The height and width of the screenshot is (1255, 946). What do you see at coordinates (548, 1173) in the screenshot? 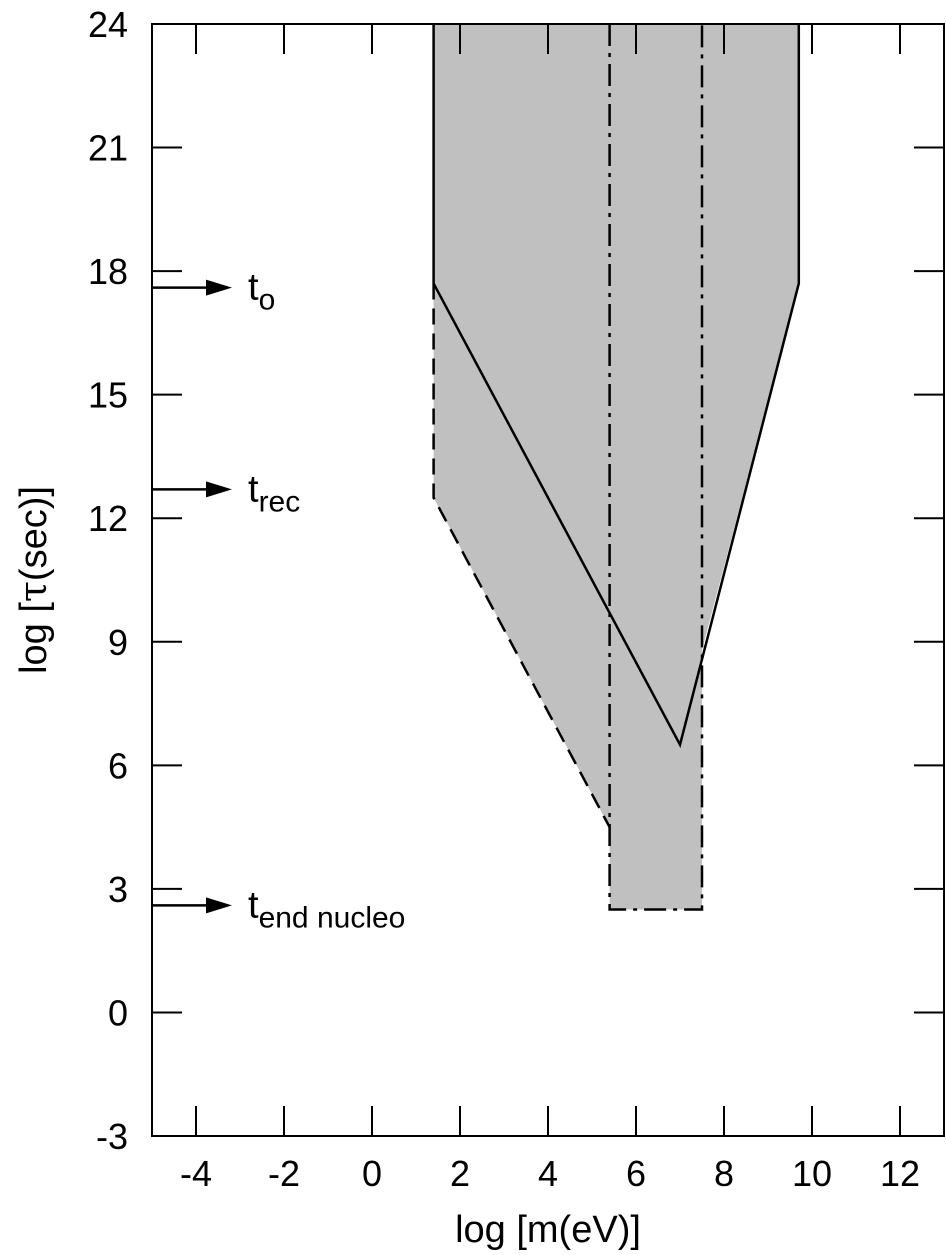
I see `x-tick-label: 4` at bounding box center [548, 1173].